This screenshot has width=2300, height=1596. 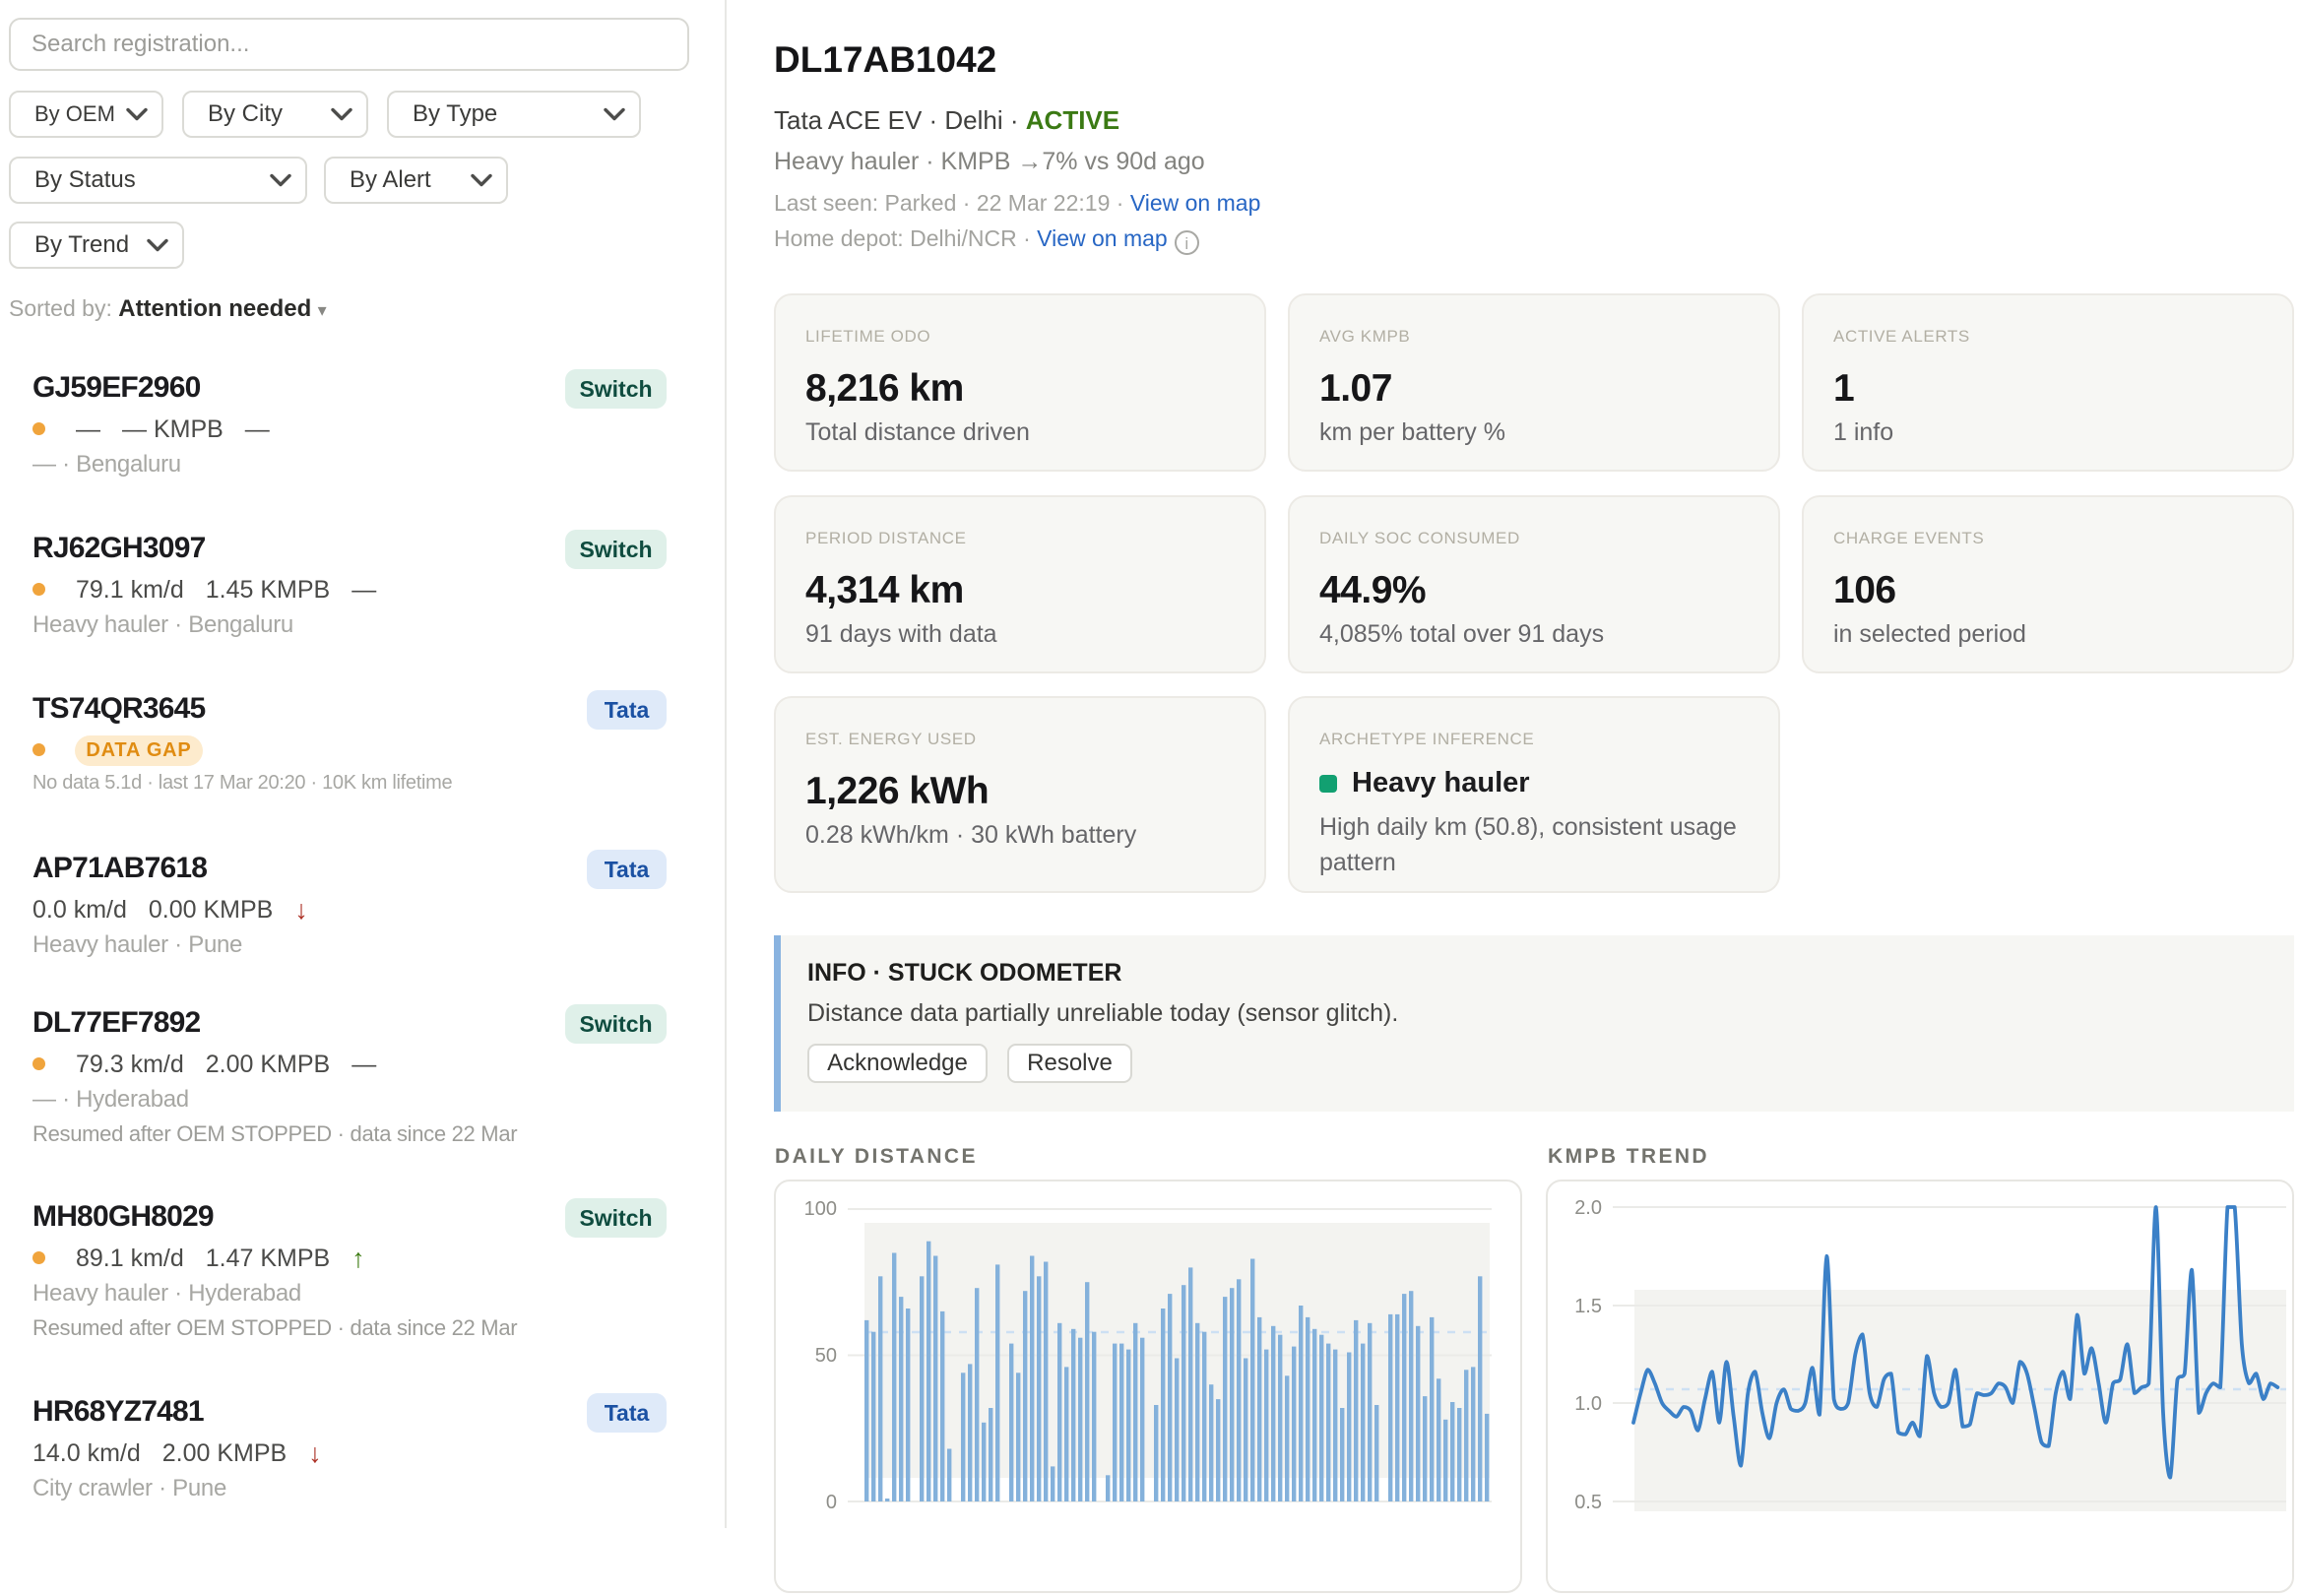 What do you see at coordinates (1588, 1306) in the screenshot?
I see `svg-text: 1.5` at bounding box center [1588, 1306].